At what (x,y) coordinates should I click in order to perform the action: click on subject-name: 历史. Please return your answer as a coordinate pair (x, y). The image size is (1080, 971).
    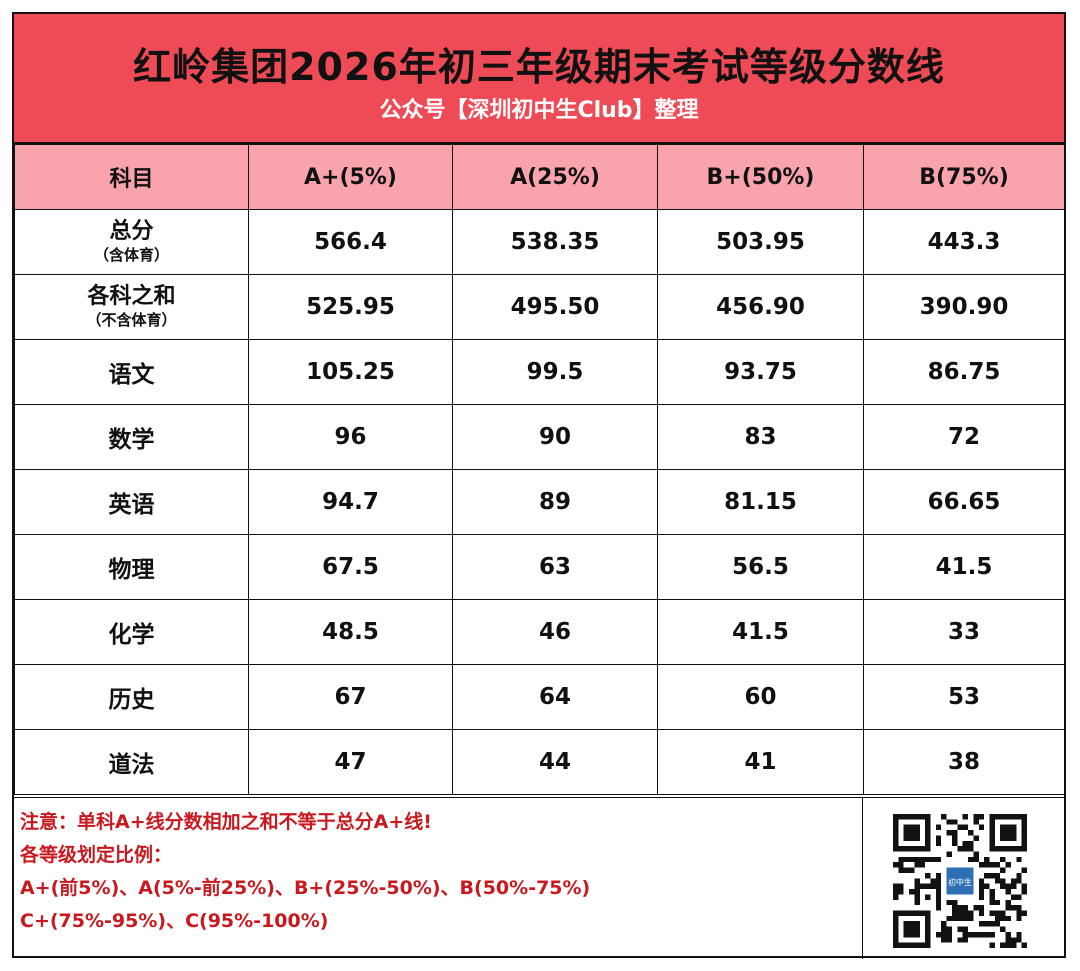
    Looking at the image, I should click on (131, 700).